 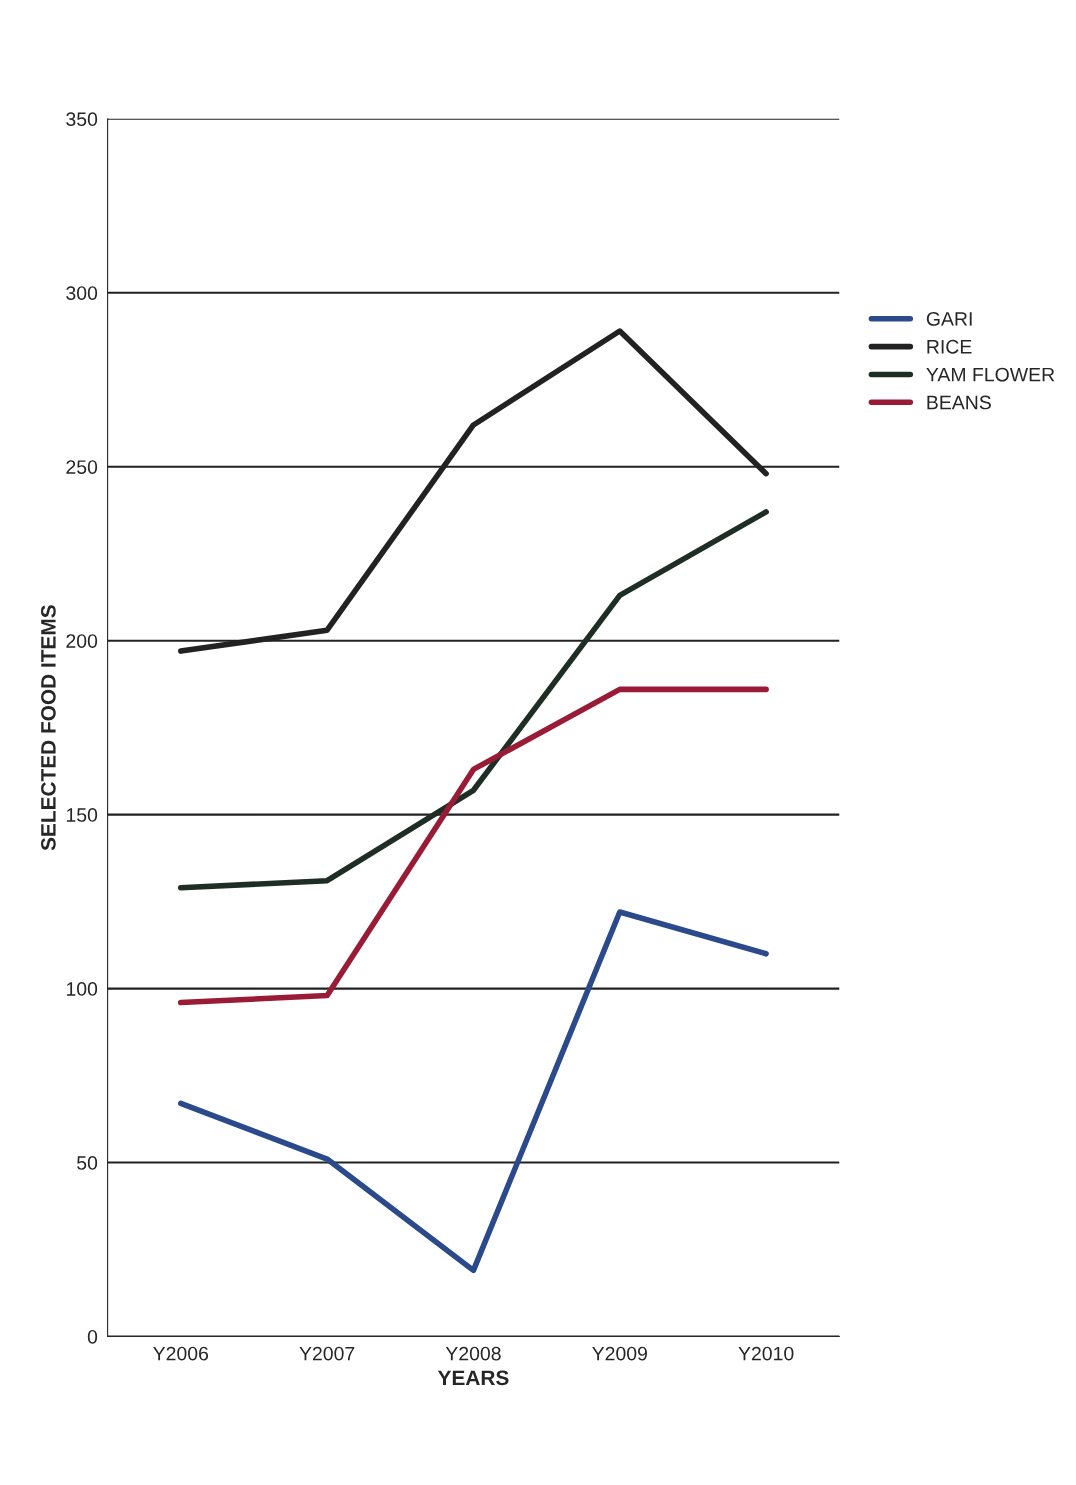 I want to click on y-tick-label: 150, so click(x=82, y=815).